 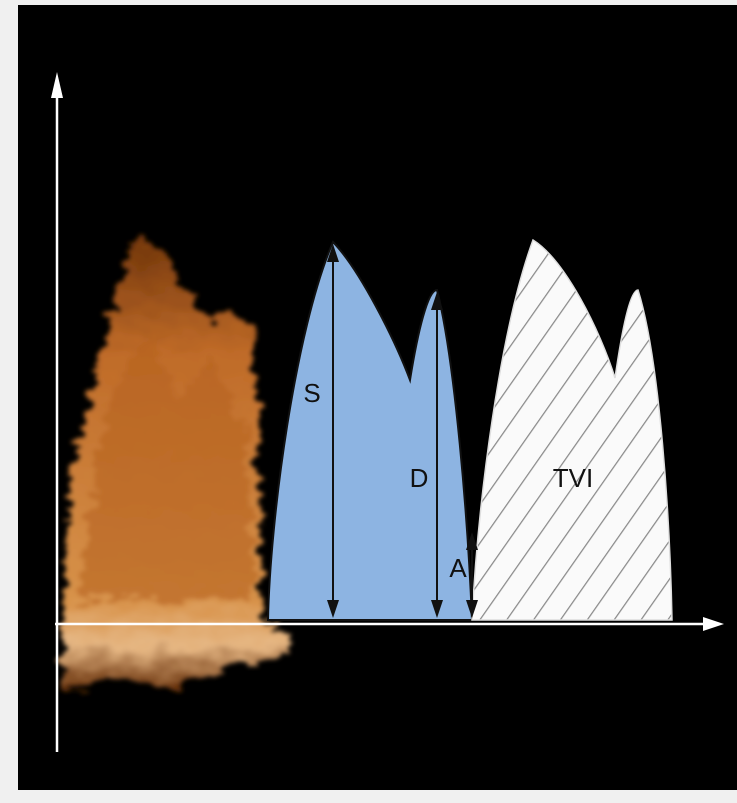 I want to click on label-d: D, so click(x=419, y=478).